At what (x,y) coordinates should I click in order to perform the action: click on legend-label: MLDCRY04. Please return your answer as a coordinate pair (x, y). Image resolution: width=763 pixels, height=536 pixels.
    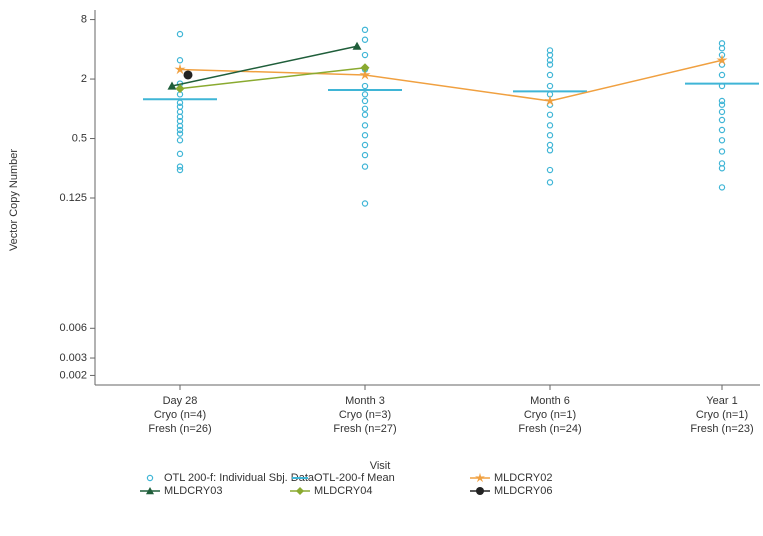
    Looking at the image, I should click on (343, 491).